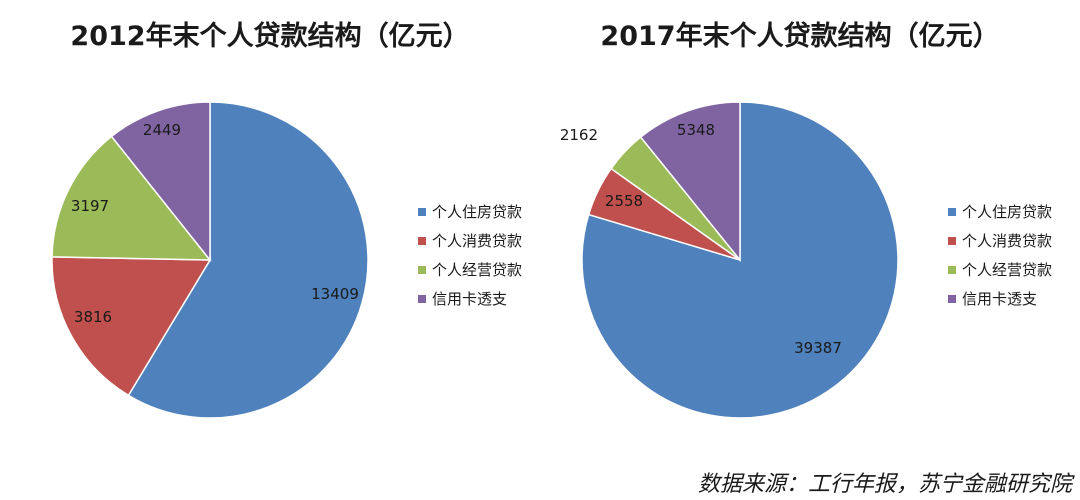 The image size is (1080, 500). I want to click on data-label-4: 5348, so click(696, 130).